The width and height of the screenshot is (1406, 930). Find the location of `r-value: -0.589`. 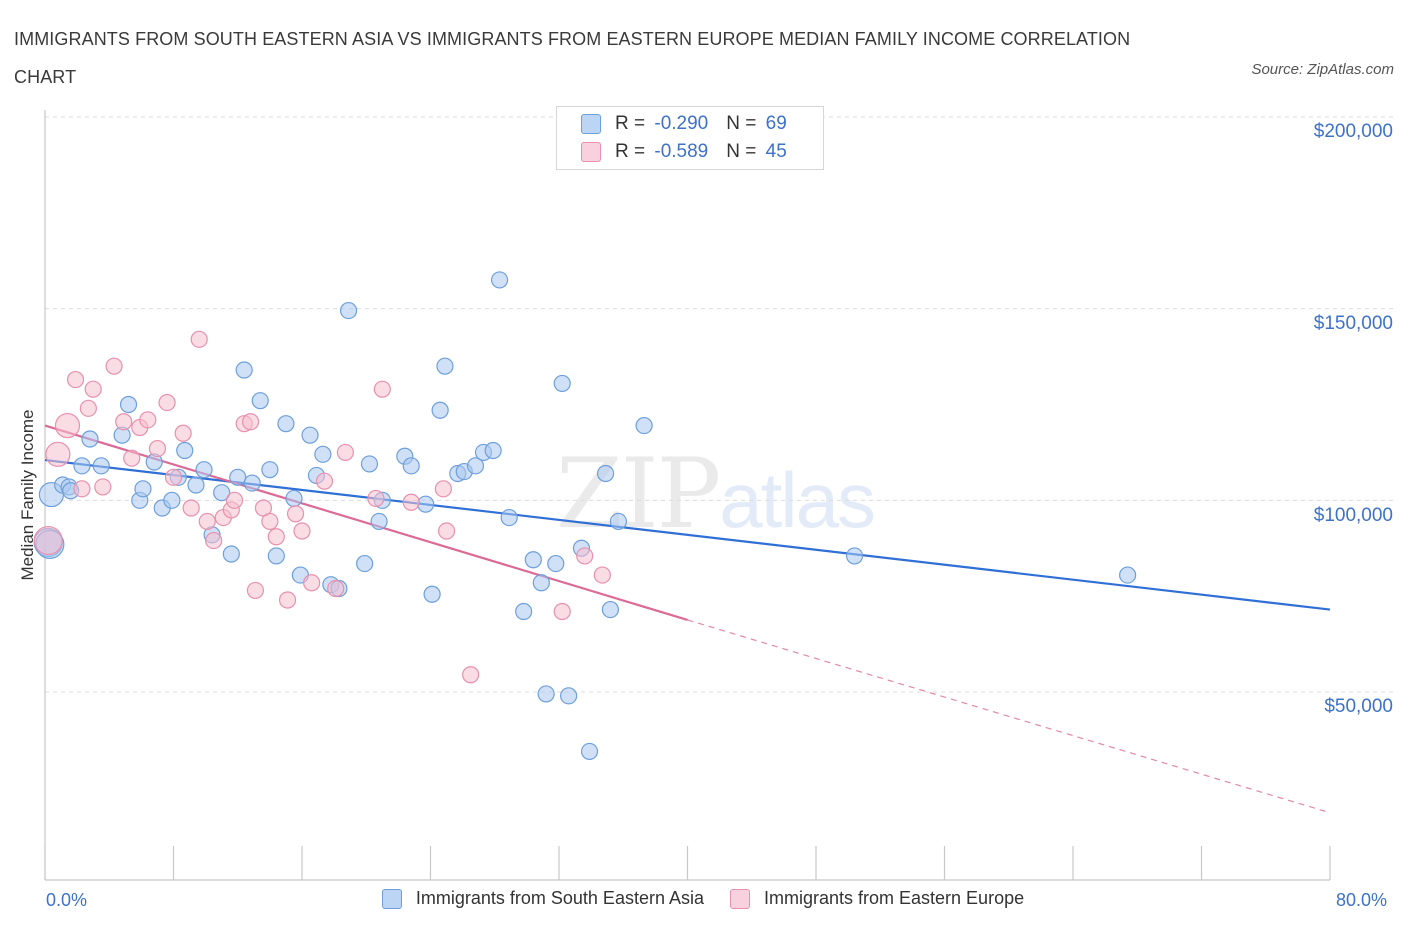

r-value: -0.589 is located at coordinates (681, 151).